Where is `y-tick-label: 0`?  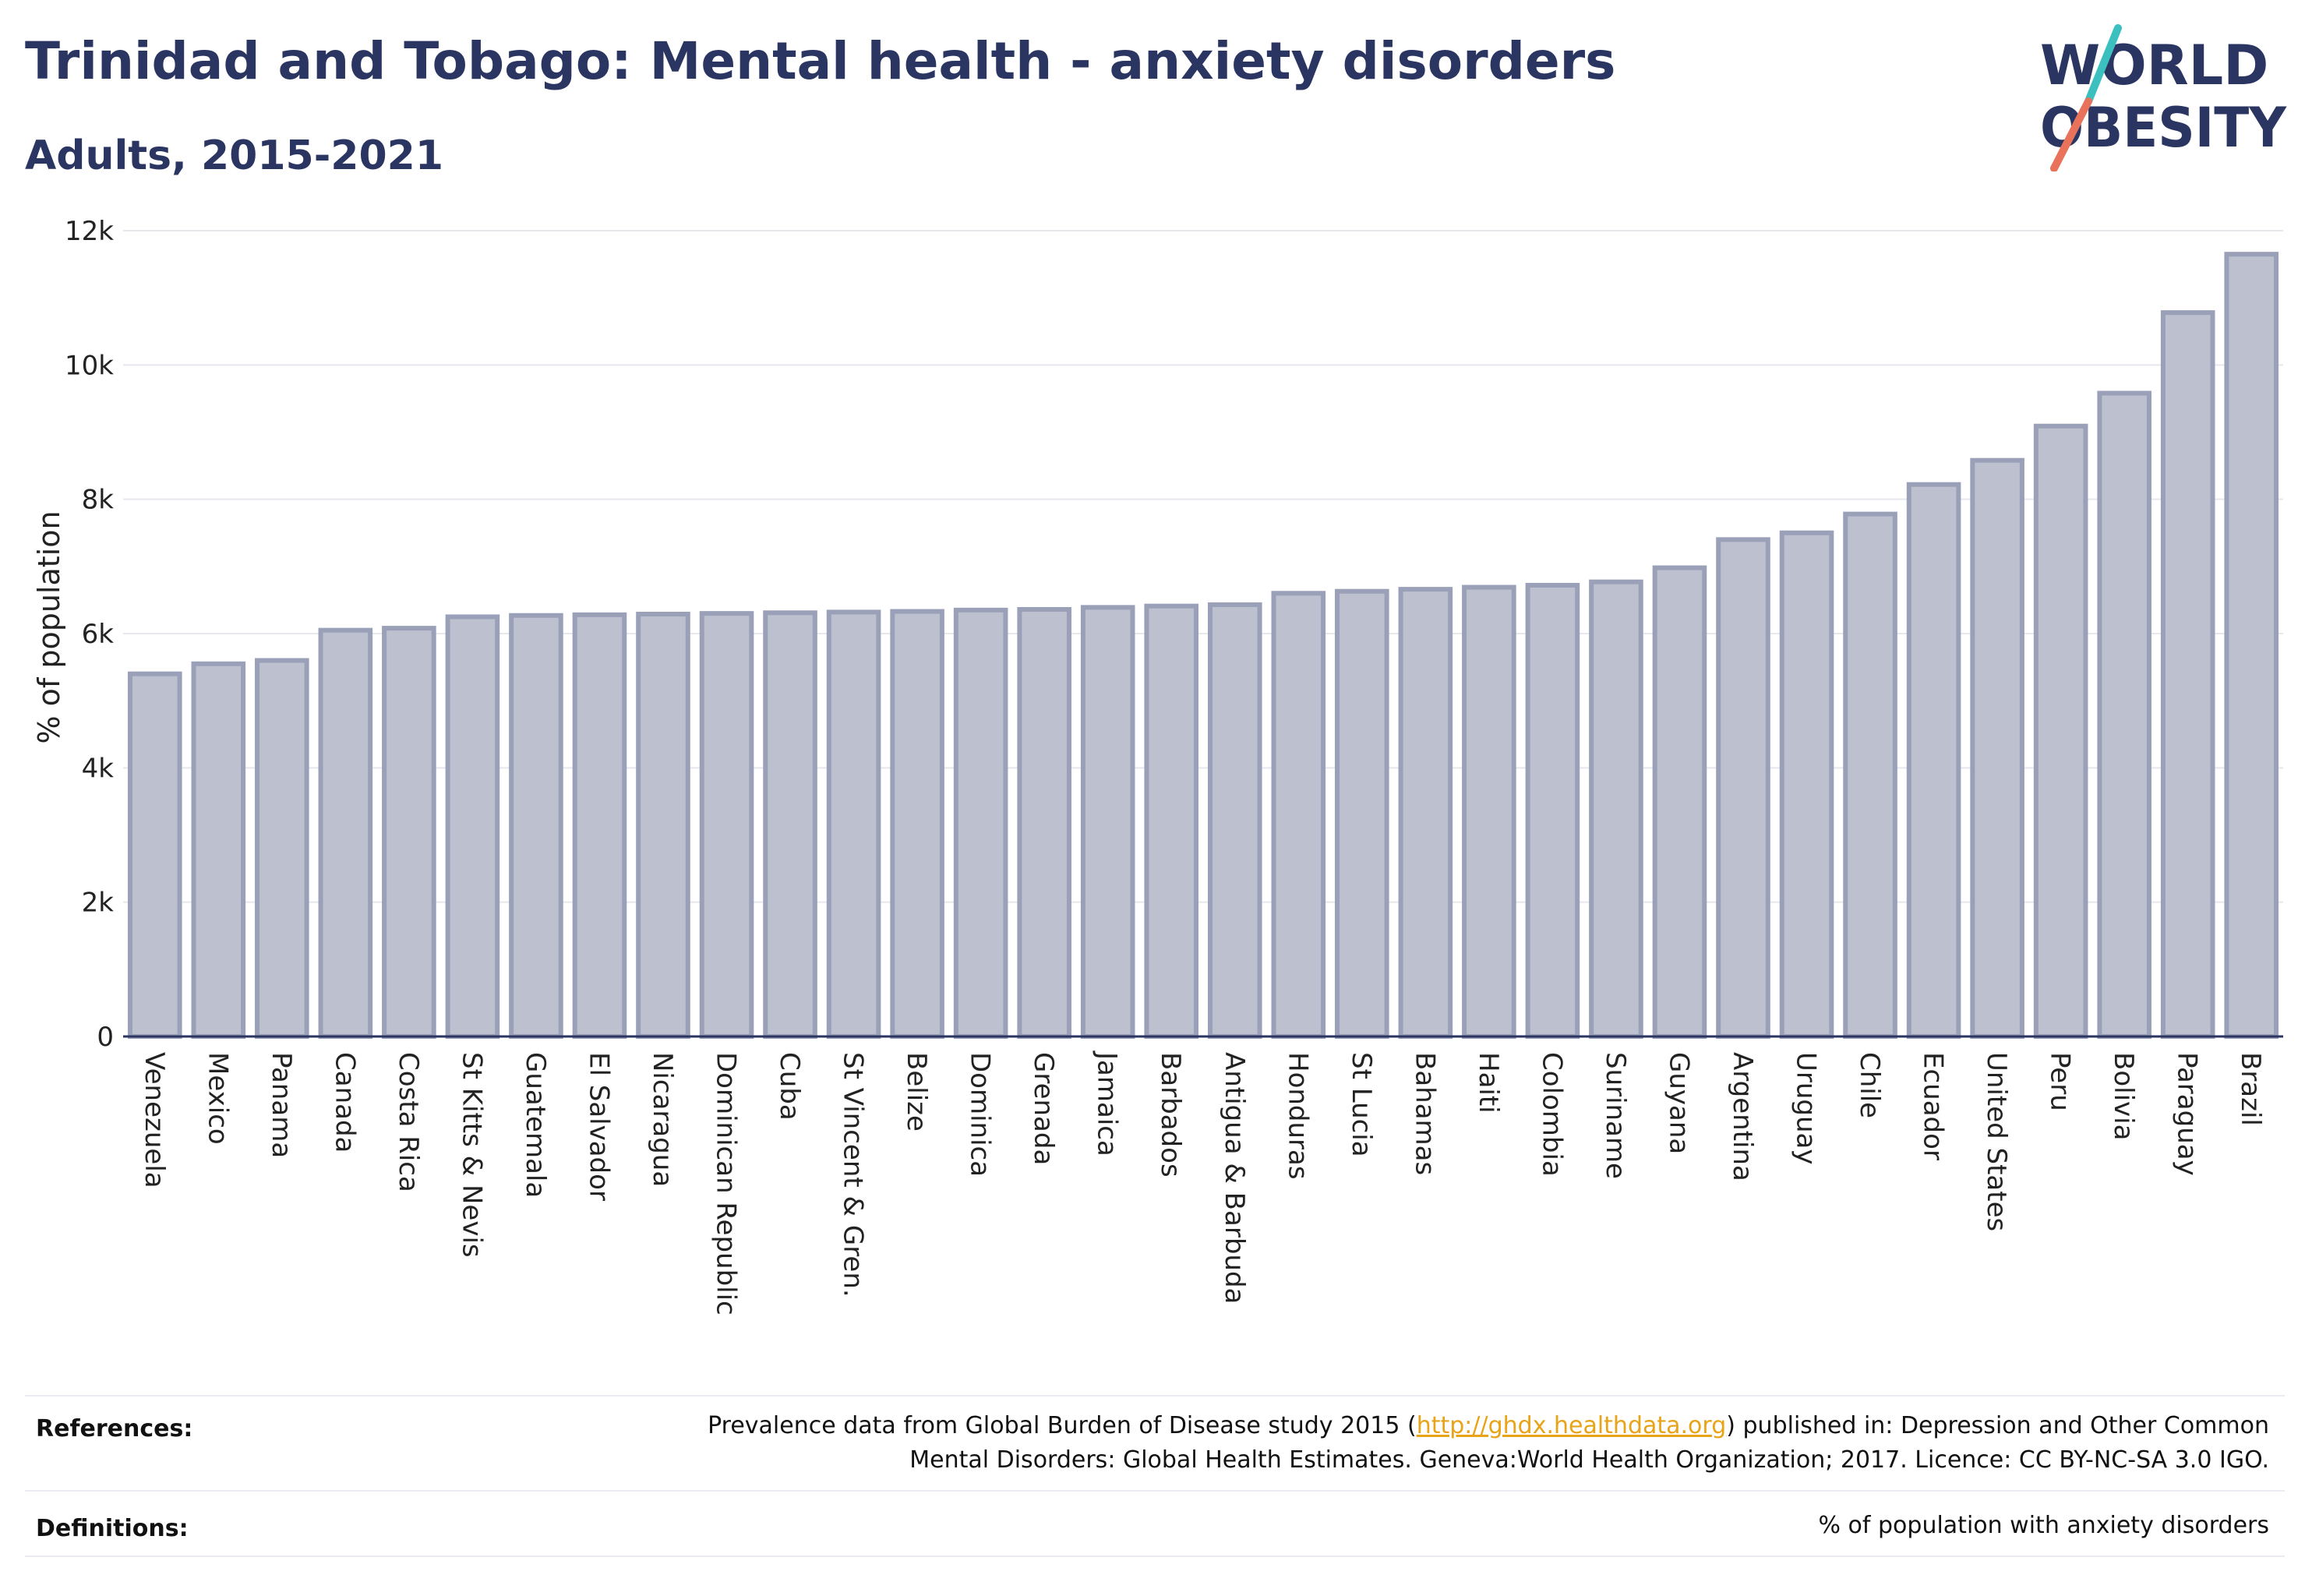 y-tick-label: 0 is located at coordinates (105, 1037).